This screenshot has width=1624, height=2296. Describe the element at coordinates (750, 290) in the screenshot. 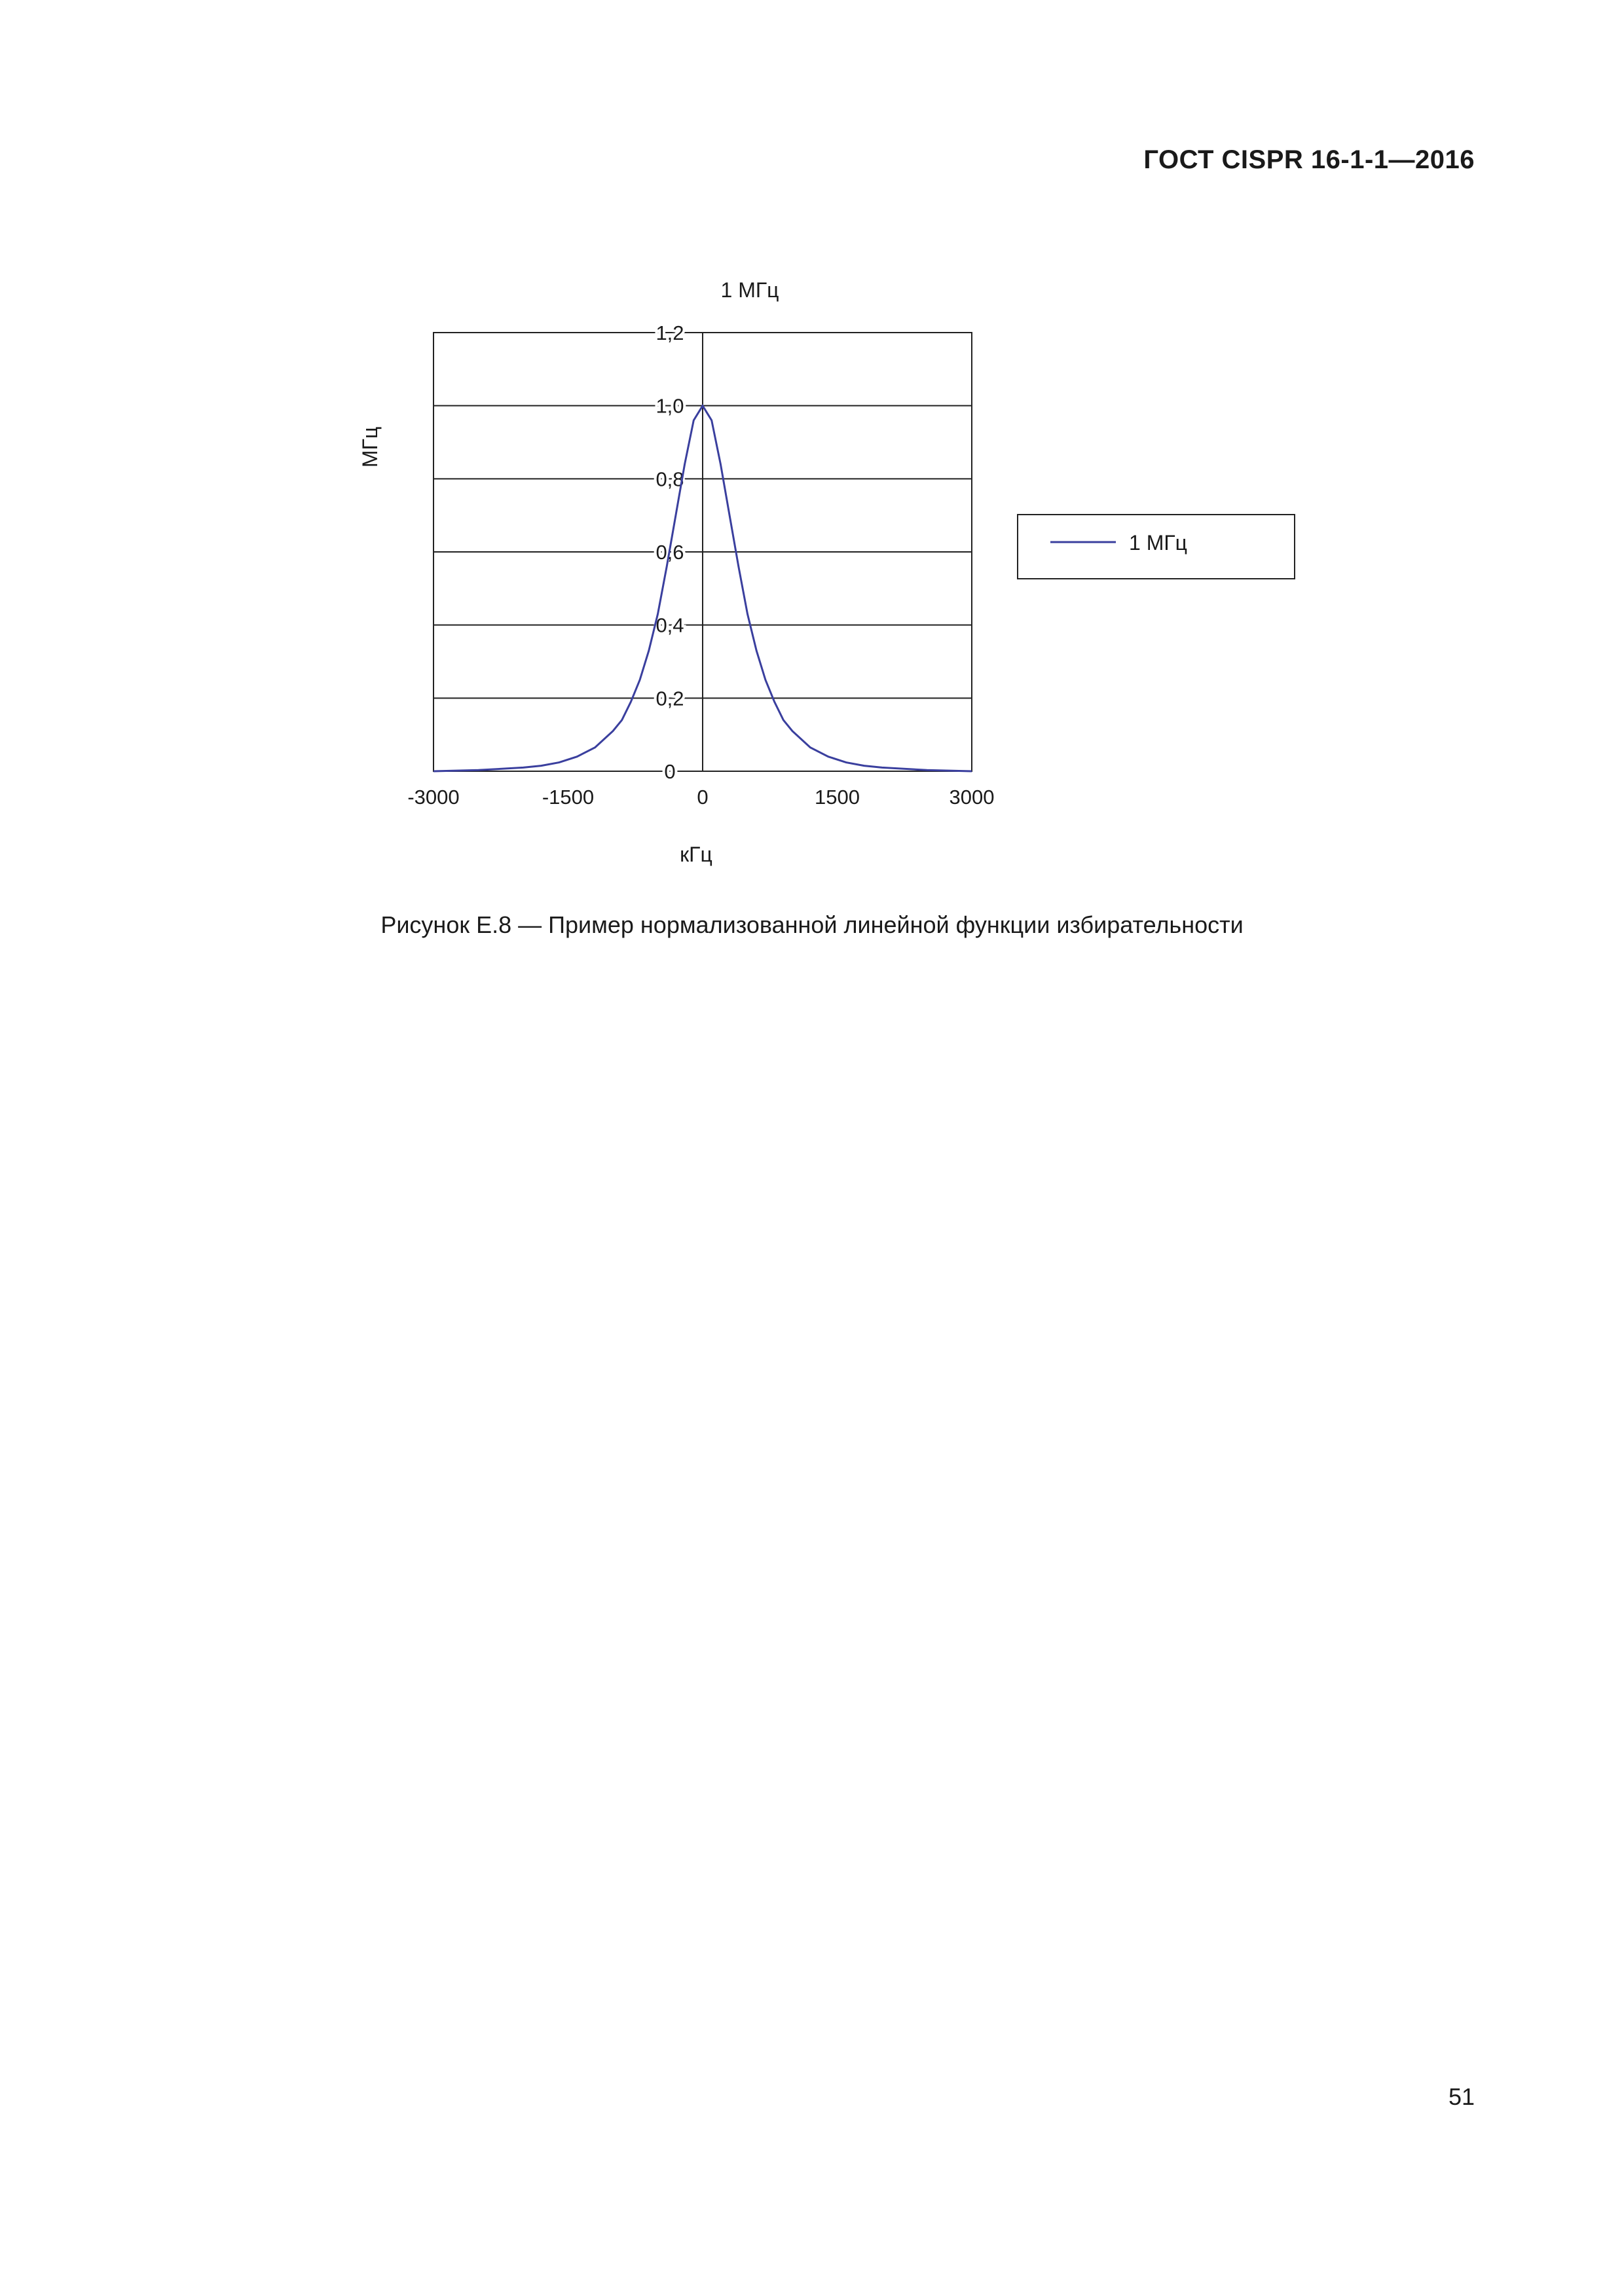

I see `chart-title: 1 МГц` at that location.